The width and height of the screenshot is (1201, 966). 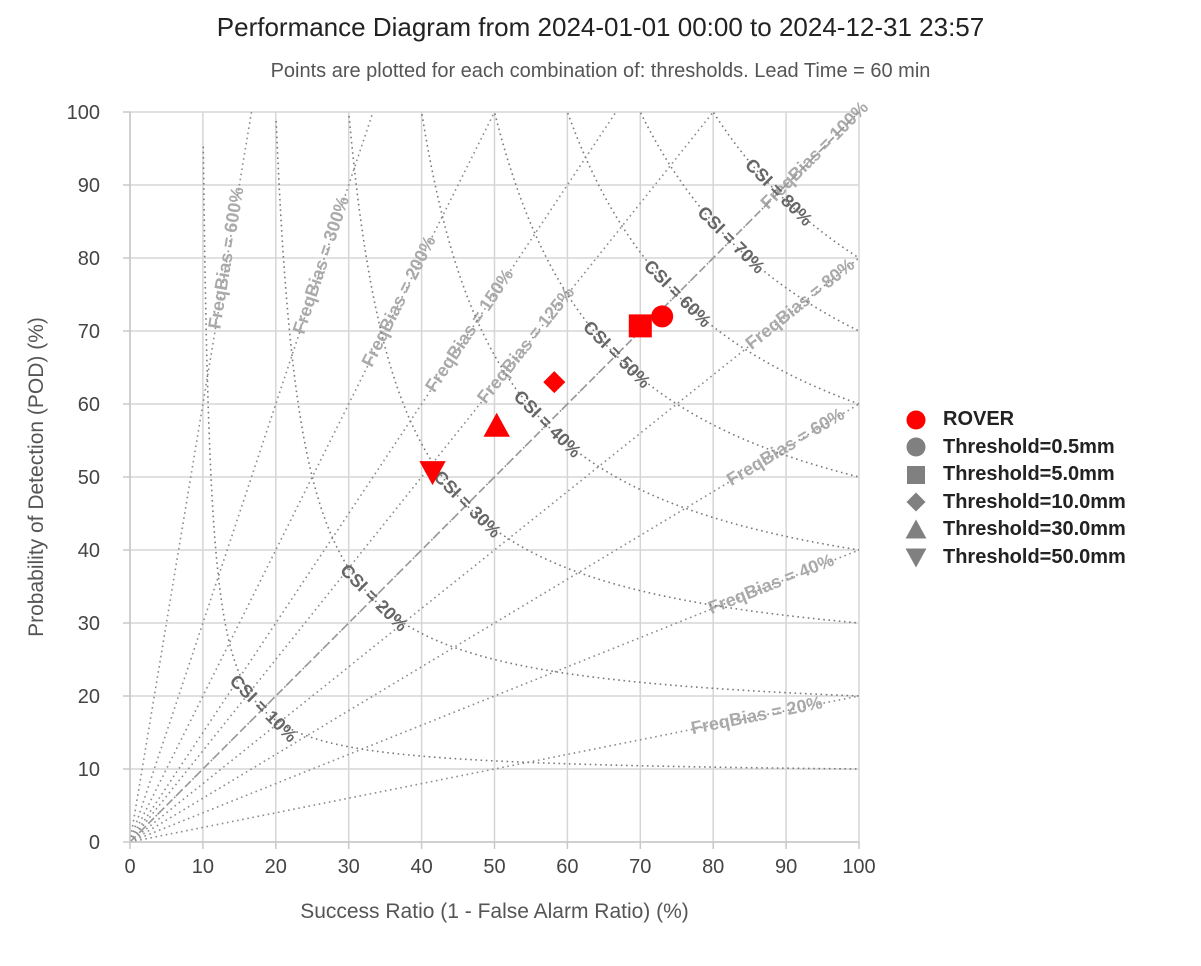 What do you see at coordinates (713, 867) in the screenshot?
I see `x-tick-label: 80` at bounding box center [713, 867].